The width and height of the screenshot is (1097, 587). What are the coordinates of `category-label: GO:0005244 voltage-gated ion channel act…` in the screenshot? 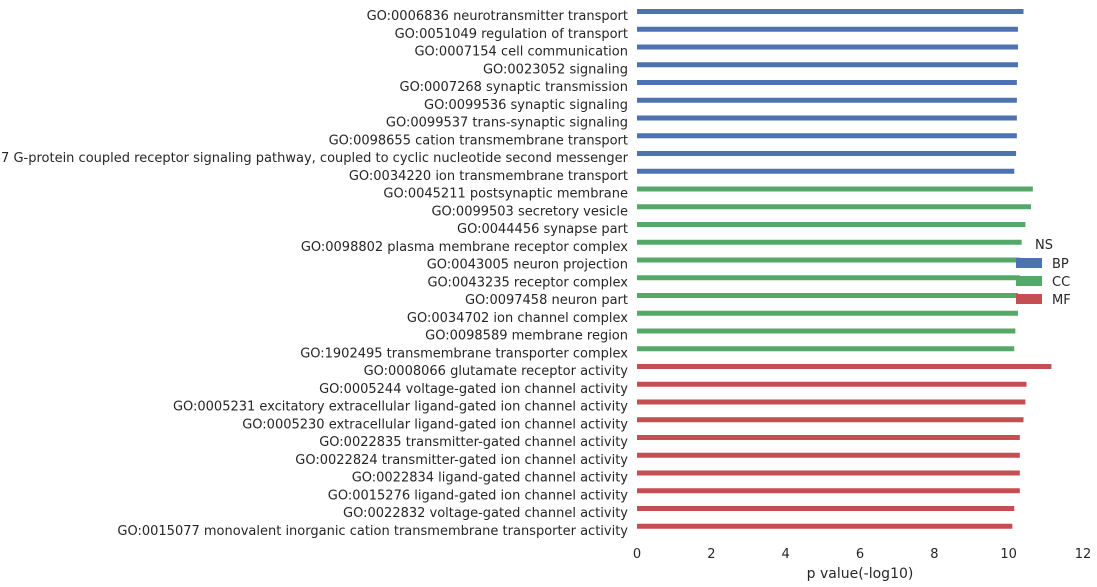 It's located at (473, 389).